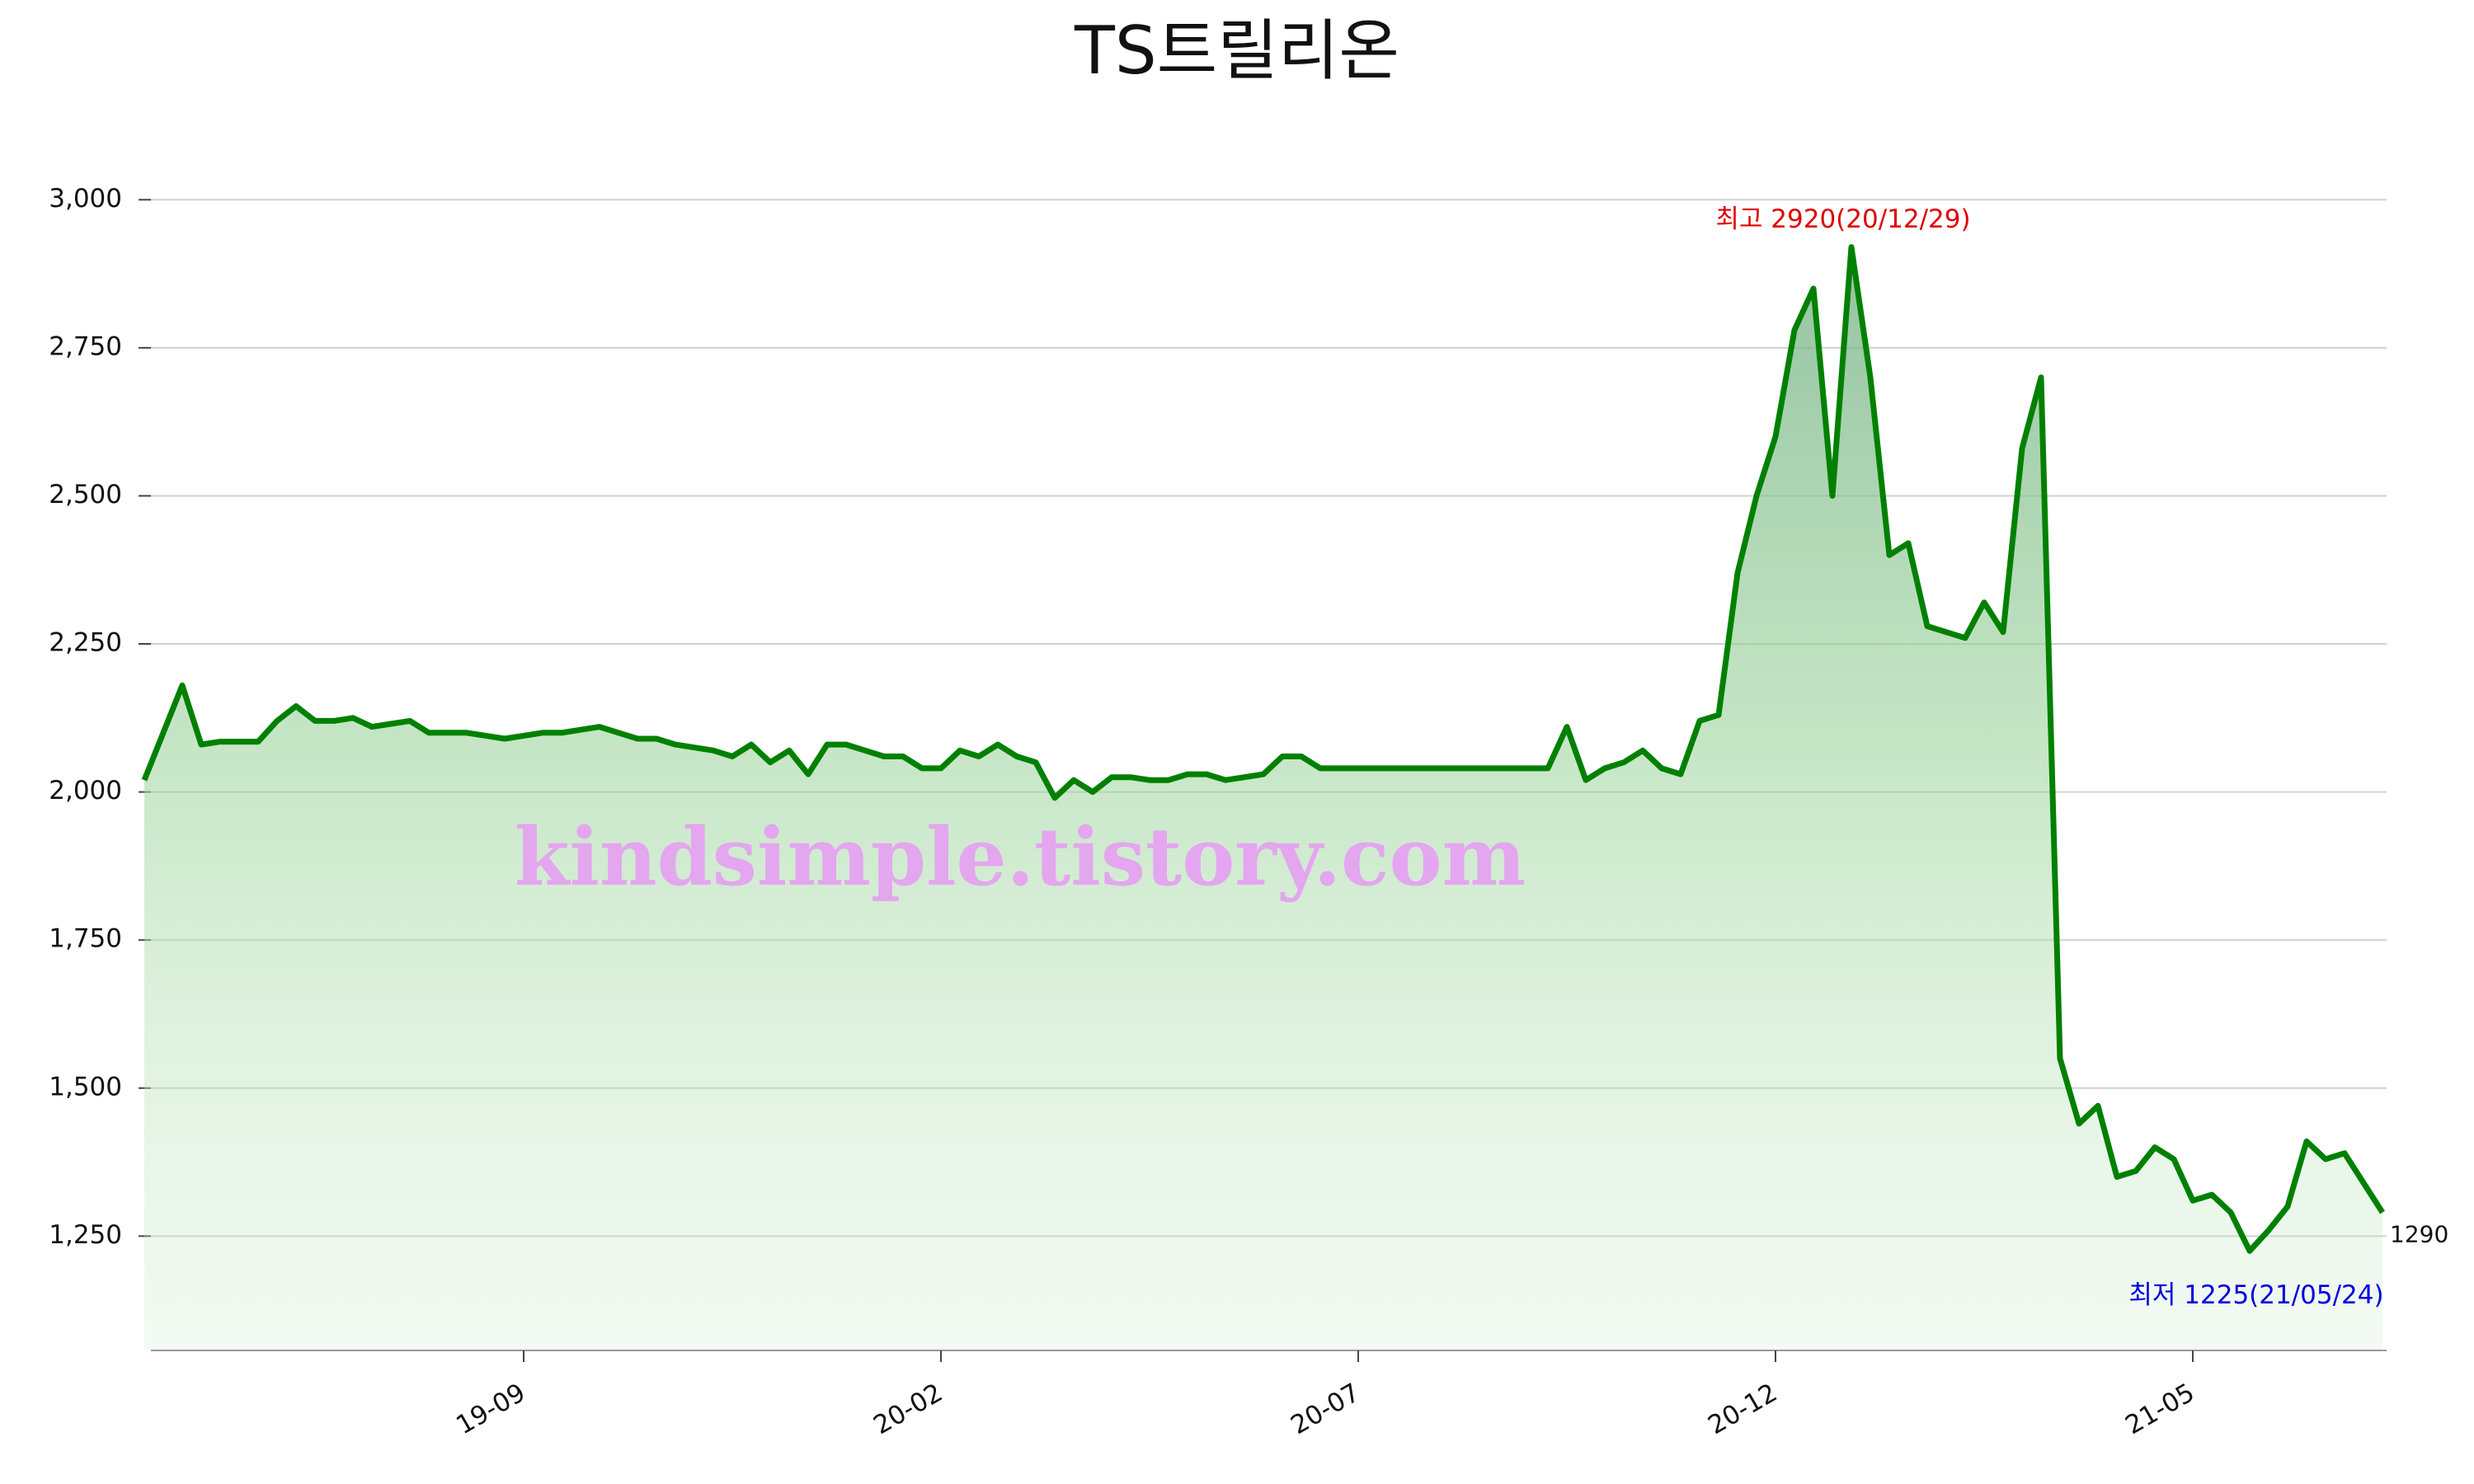 This screenshot has height=1484, width=2474. What do you see at coordinates (2255, 1295) in the screenshot?
I see `low-annotation: 최저 1225(21/05/24)` at bounding box center [2255, 1295].